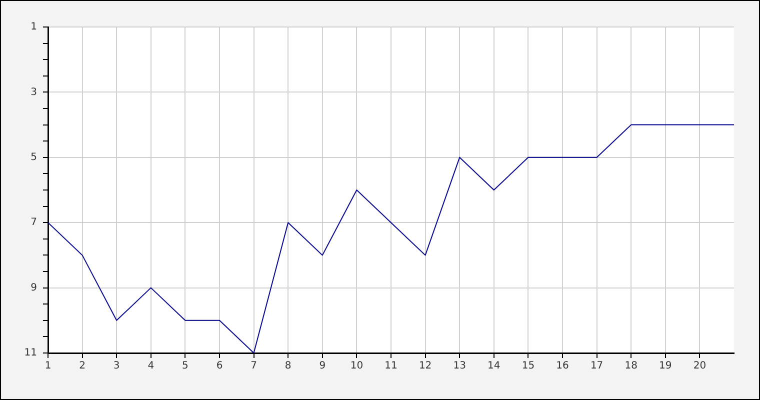 The width and height of the screenshot is (760, 400). What do you see at coordinates (33, 92) in the screenshot?
I see `y-tick-label: 3` at bounding box center [33, 92].